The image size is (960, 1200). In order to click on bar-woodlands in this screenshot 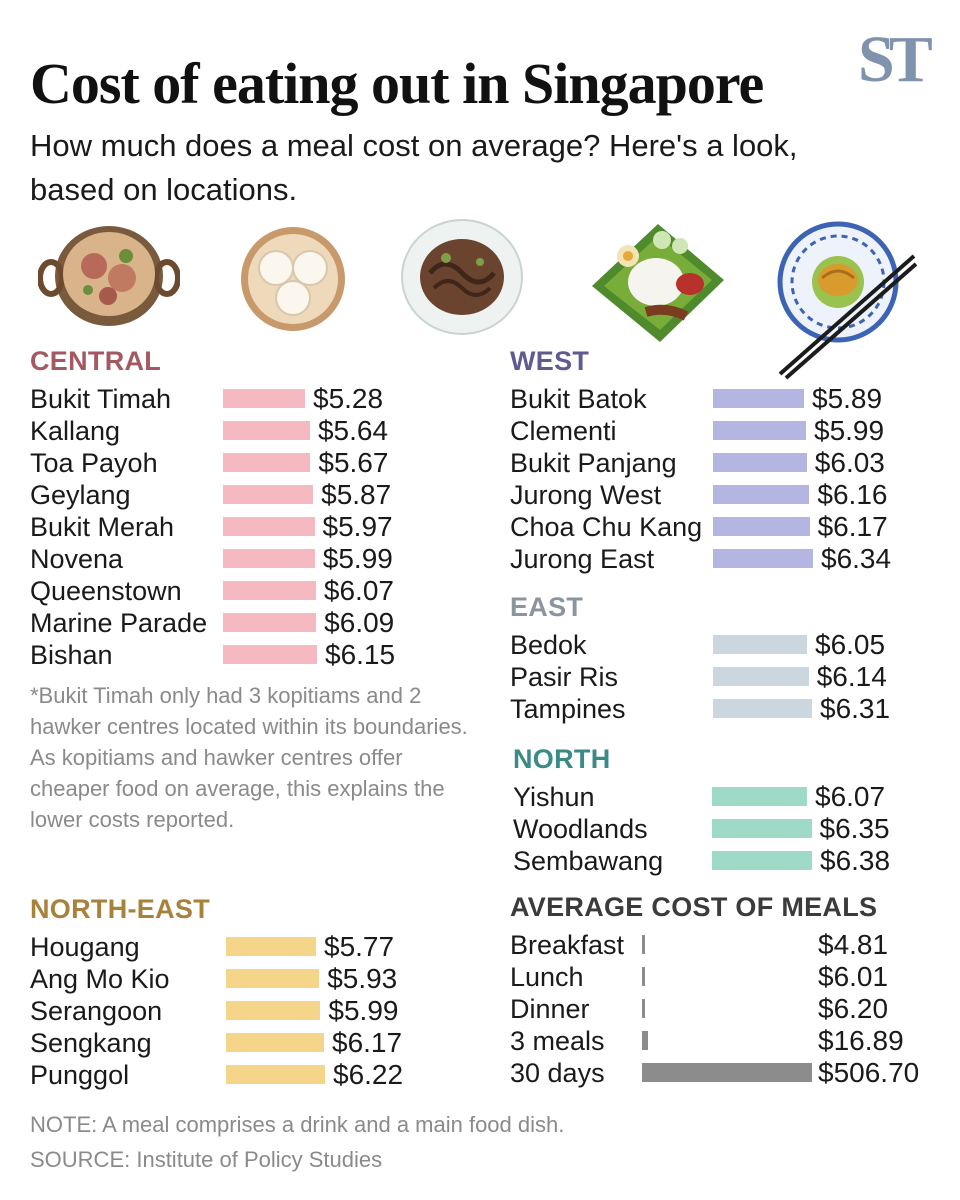, I will do `click(762, 828)`.